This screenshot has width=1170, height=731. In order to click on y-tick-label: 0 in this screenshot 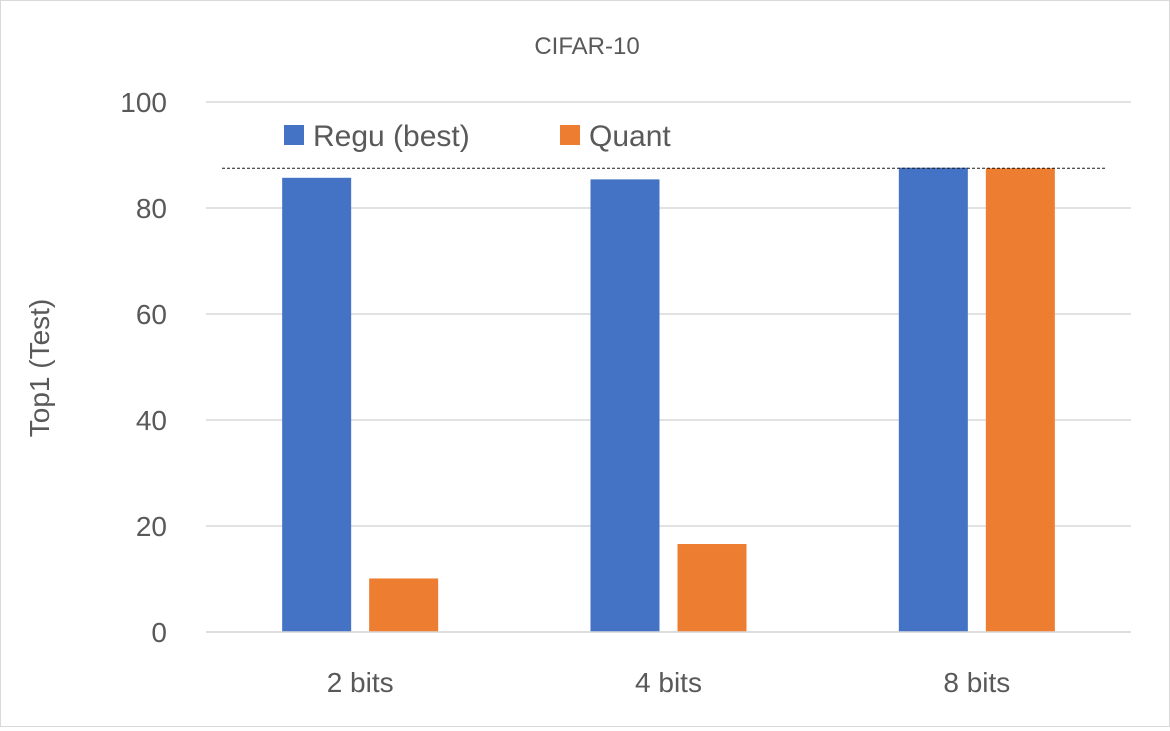, I will do `click(159, 632)`.